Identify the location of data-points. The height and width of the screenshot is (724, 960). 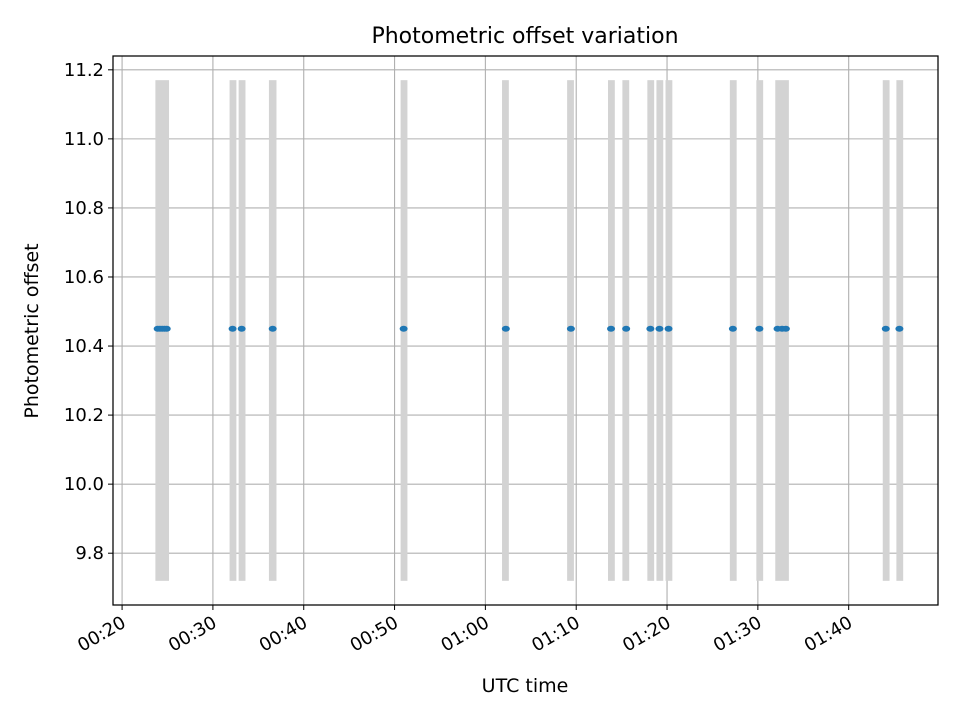
(528, 328).